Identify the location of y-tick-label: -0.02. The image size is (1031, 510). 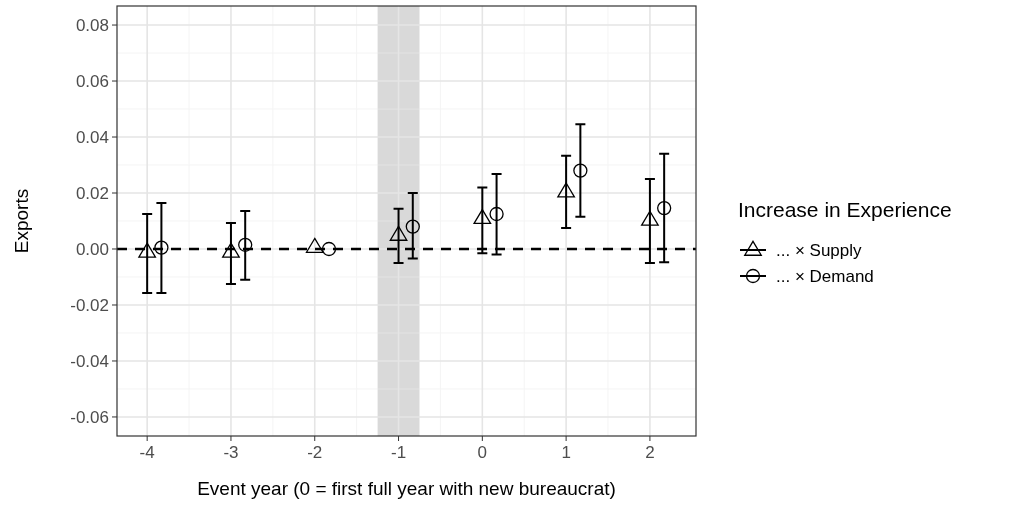
(89, 305).